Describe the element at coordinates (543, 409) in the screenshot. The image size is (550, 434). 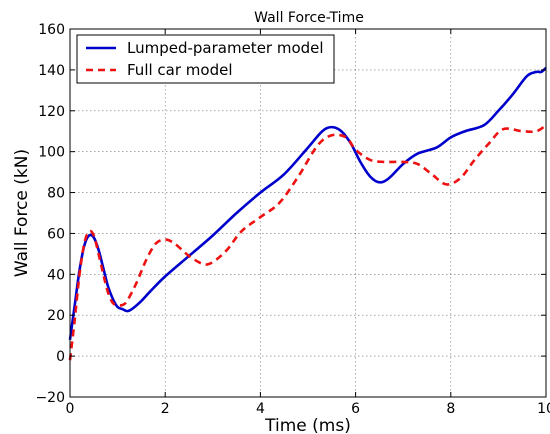
I see `x-tick-label: 10` at that location.